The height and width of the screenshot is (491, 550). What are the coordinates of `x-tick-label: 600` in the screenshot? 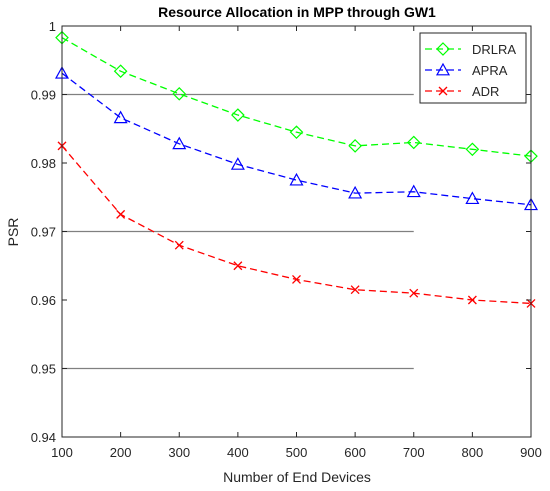 It's located at (355, 452).